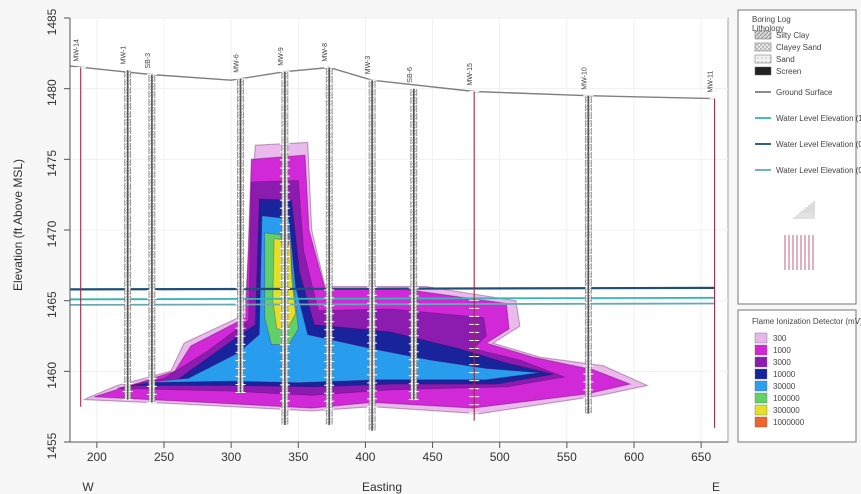 Image resolution: width=861 pixels, height=494 pixels. I want to click on x-tick-label-2: 300, so click(231, 457).